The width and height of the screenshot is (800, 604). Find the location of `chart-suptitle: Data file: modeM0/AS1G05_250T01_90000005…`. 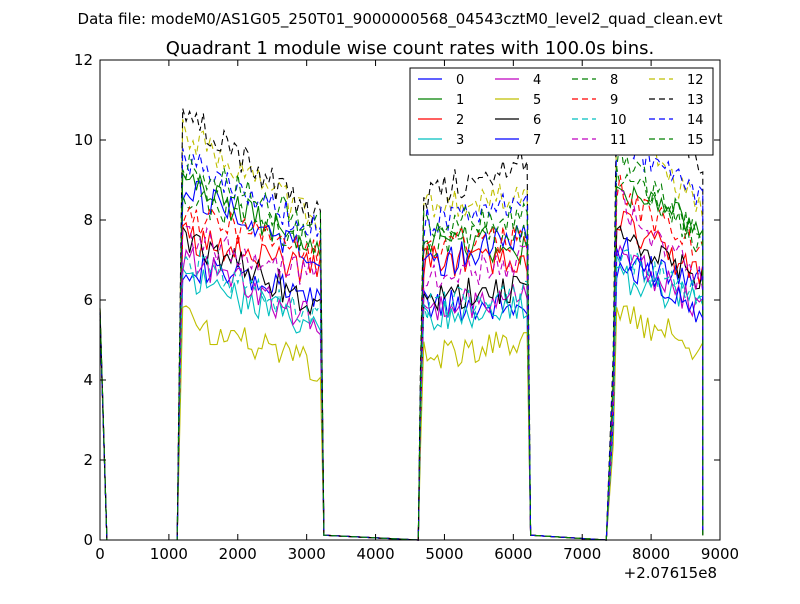

chart-suptitle: Data file: modeM0/AS1G05_250T01_90000005… is located at coordinates (400, 19).